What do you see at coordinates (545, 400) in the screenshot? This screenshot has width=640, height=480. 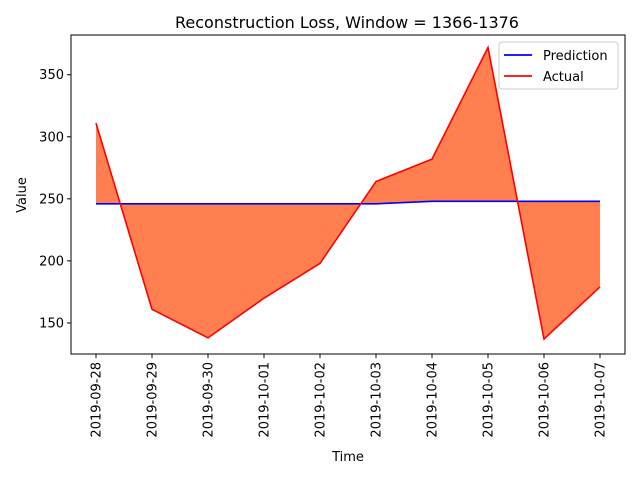 I see `x-tick-label: 2019-10-06` at bounding box center [545, 400].